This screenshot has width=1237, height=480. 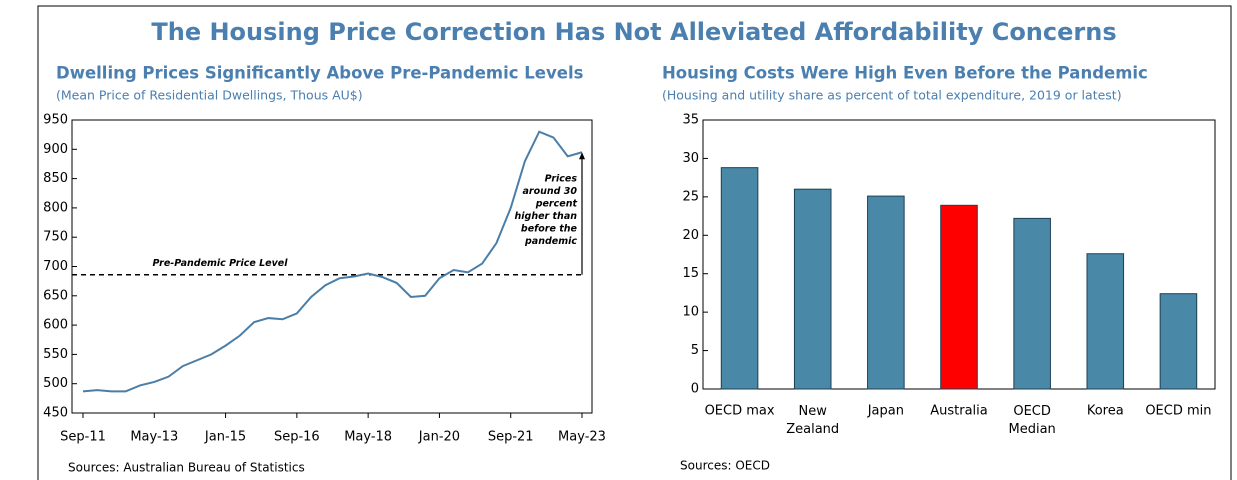 I want to click on x-tick-label: New Zealand, so click(x=812, y=420).